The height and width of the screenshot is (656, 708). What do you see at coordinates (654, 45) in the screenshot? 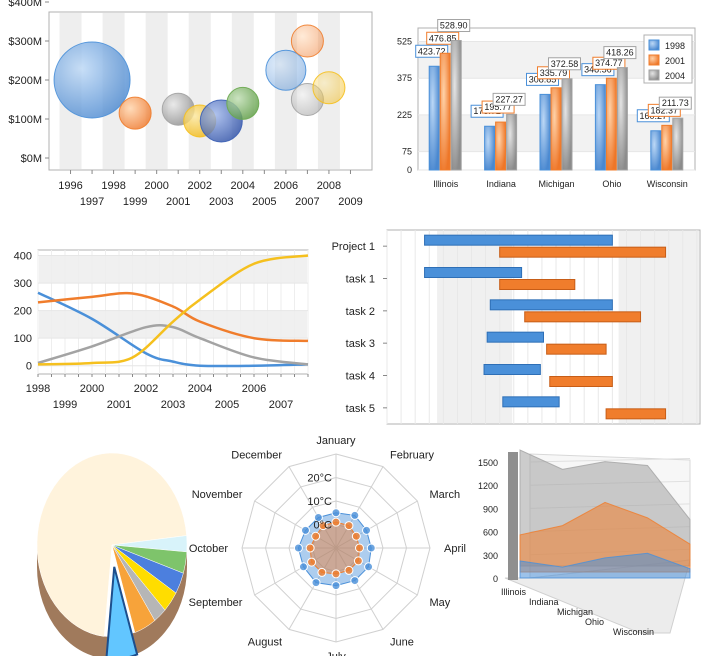
I see `legend-swatch` at bounding box center [654, 45].